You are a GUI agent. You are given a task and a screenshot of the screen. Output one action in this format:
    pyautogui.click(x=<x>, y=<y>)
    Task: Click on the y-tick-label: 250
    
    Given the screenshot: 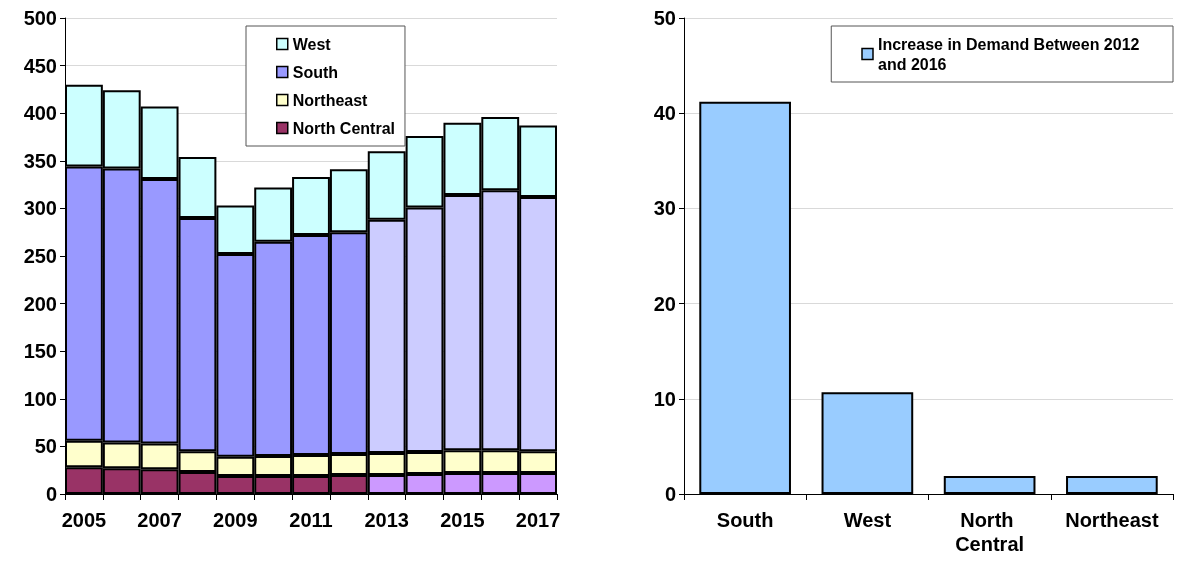 What is the action you would take?
    pyautogui.click(x=40, y=256)
    